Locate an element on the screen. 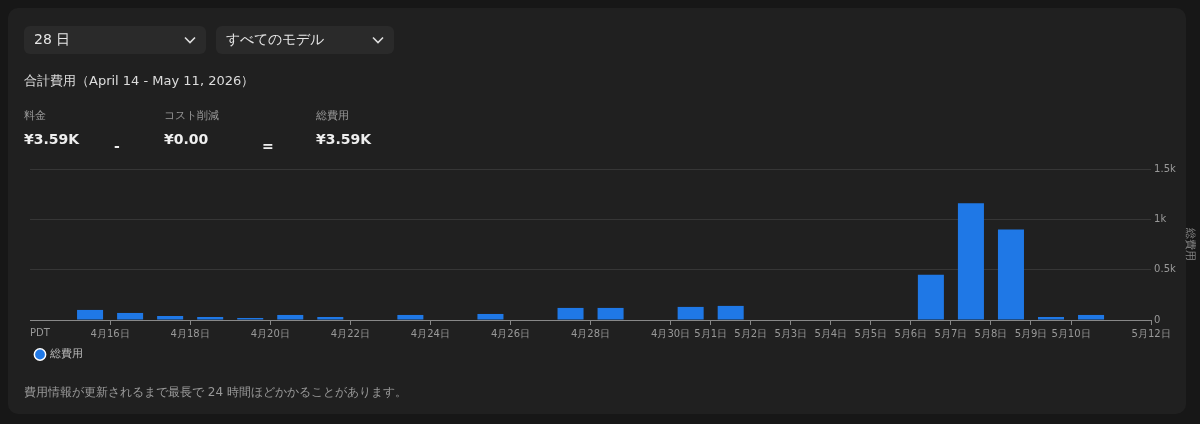 This screenshot has width=1200, height=424. x-tick-label: 5月8日 is located at coordinates (991, 333).